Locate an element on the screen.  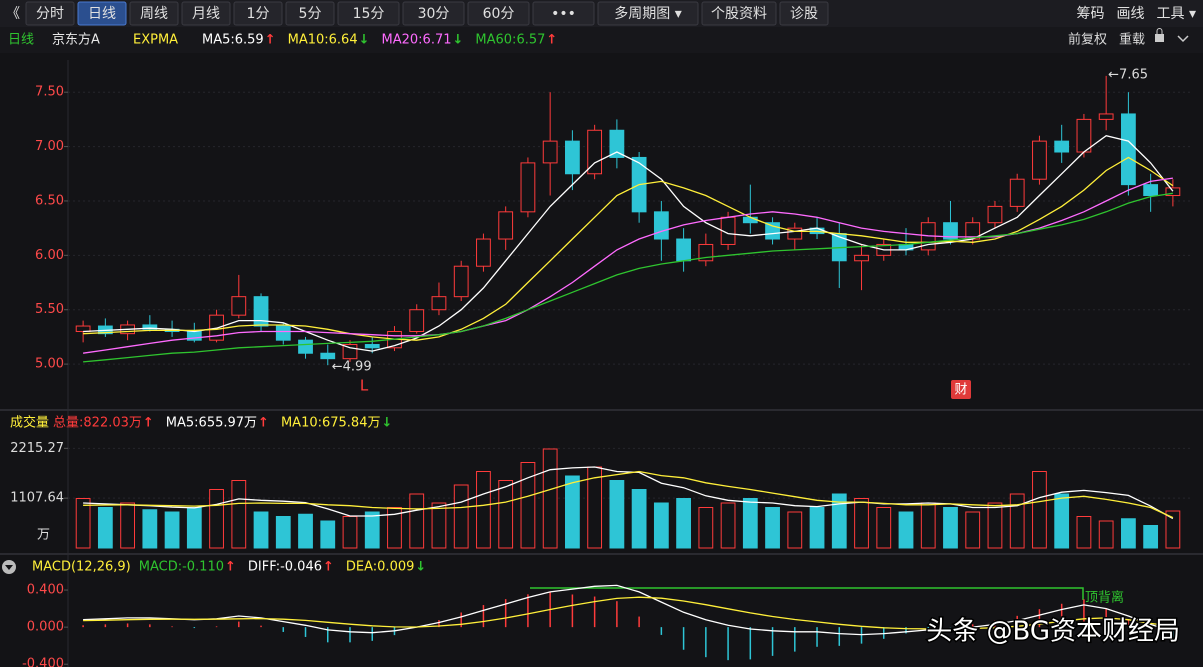
y-tick-label: 0.400 is located at coordinates (45, 590).